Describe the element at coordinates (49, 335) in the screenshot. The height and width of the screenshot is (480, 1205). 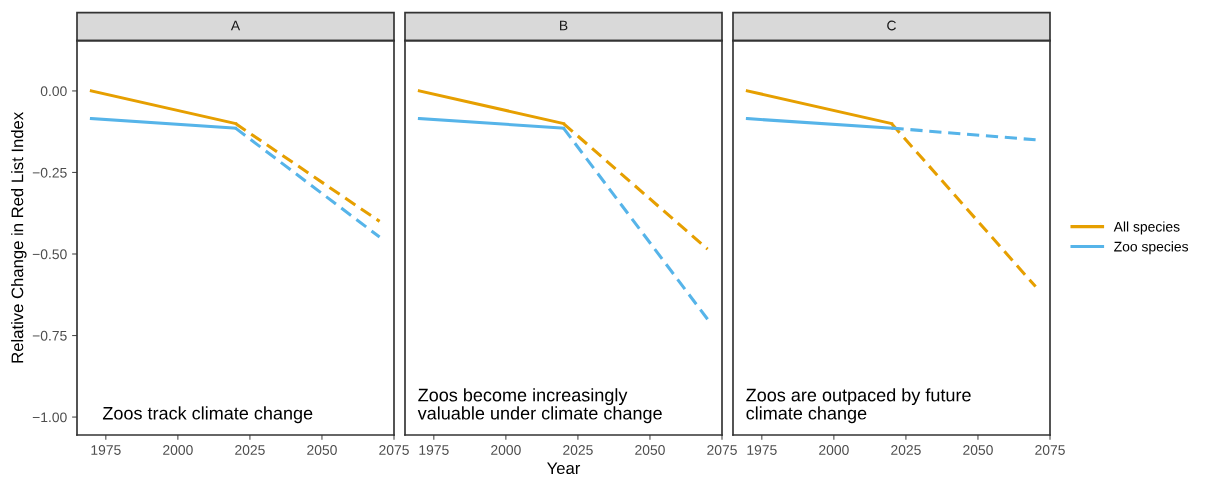
I see `y-tick-label: −0.75` at that location.